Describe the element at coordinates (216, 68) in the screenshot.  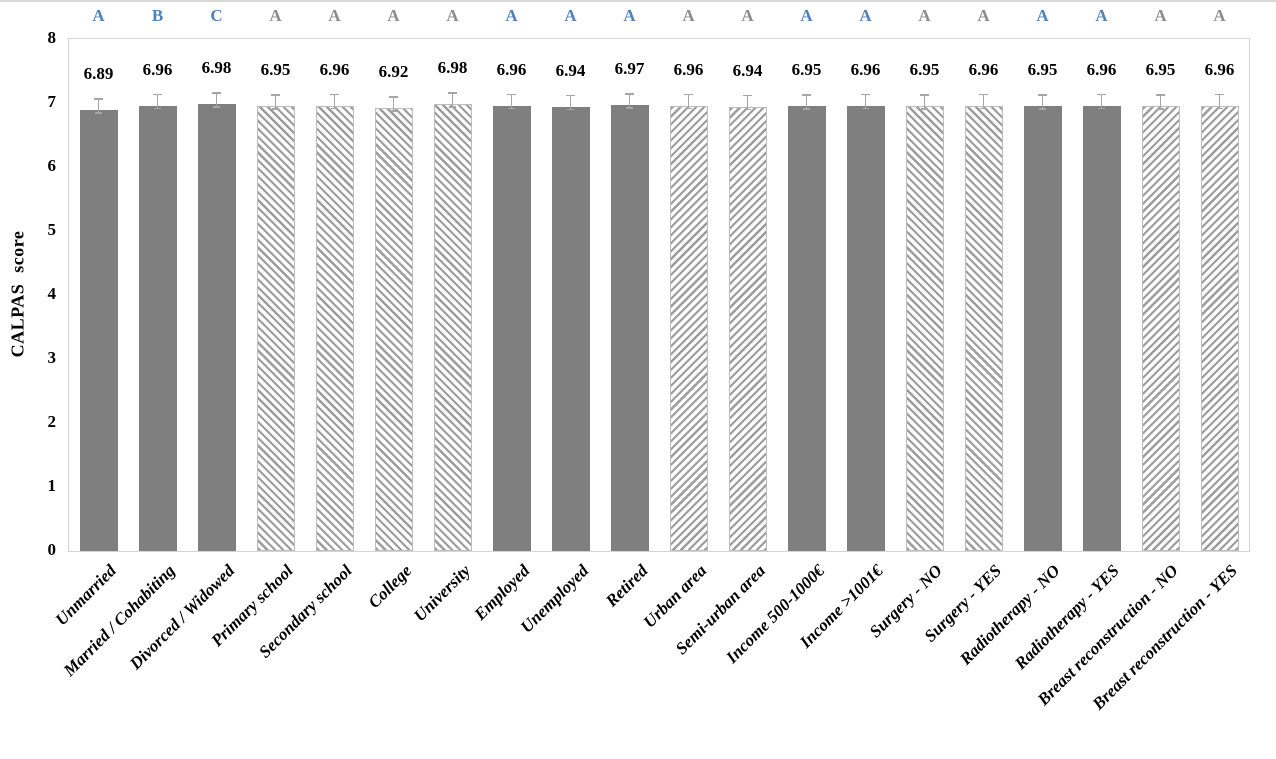
I see `bar-value-label: 6.98` at that location.